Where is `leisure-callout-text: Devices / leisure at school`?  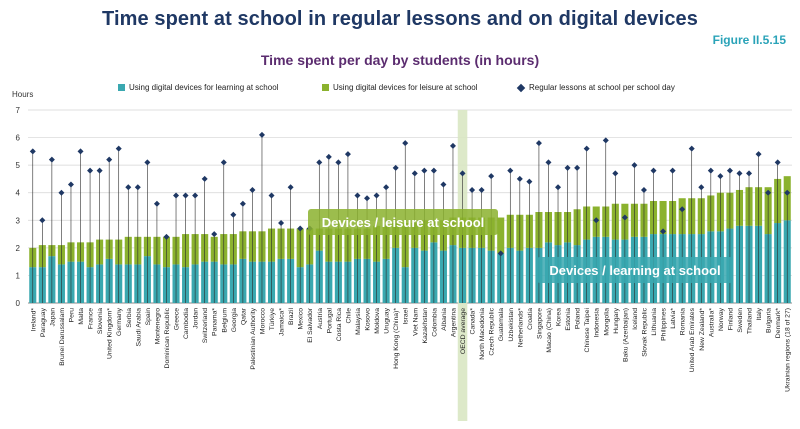
leisure-callout-text: Devices / leisure at school is located at coordinates (403, 222).